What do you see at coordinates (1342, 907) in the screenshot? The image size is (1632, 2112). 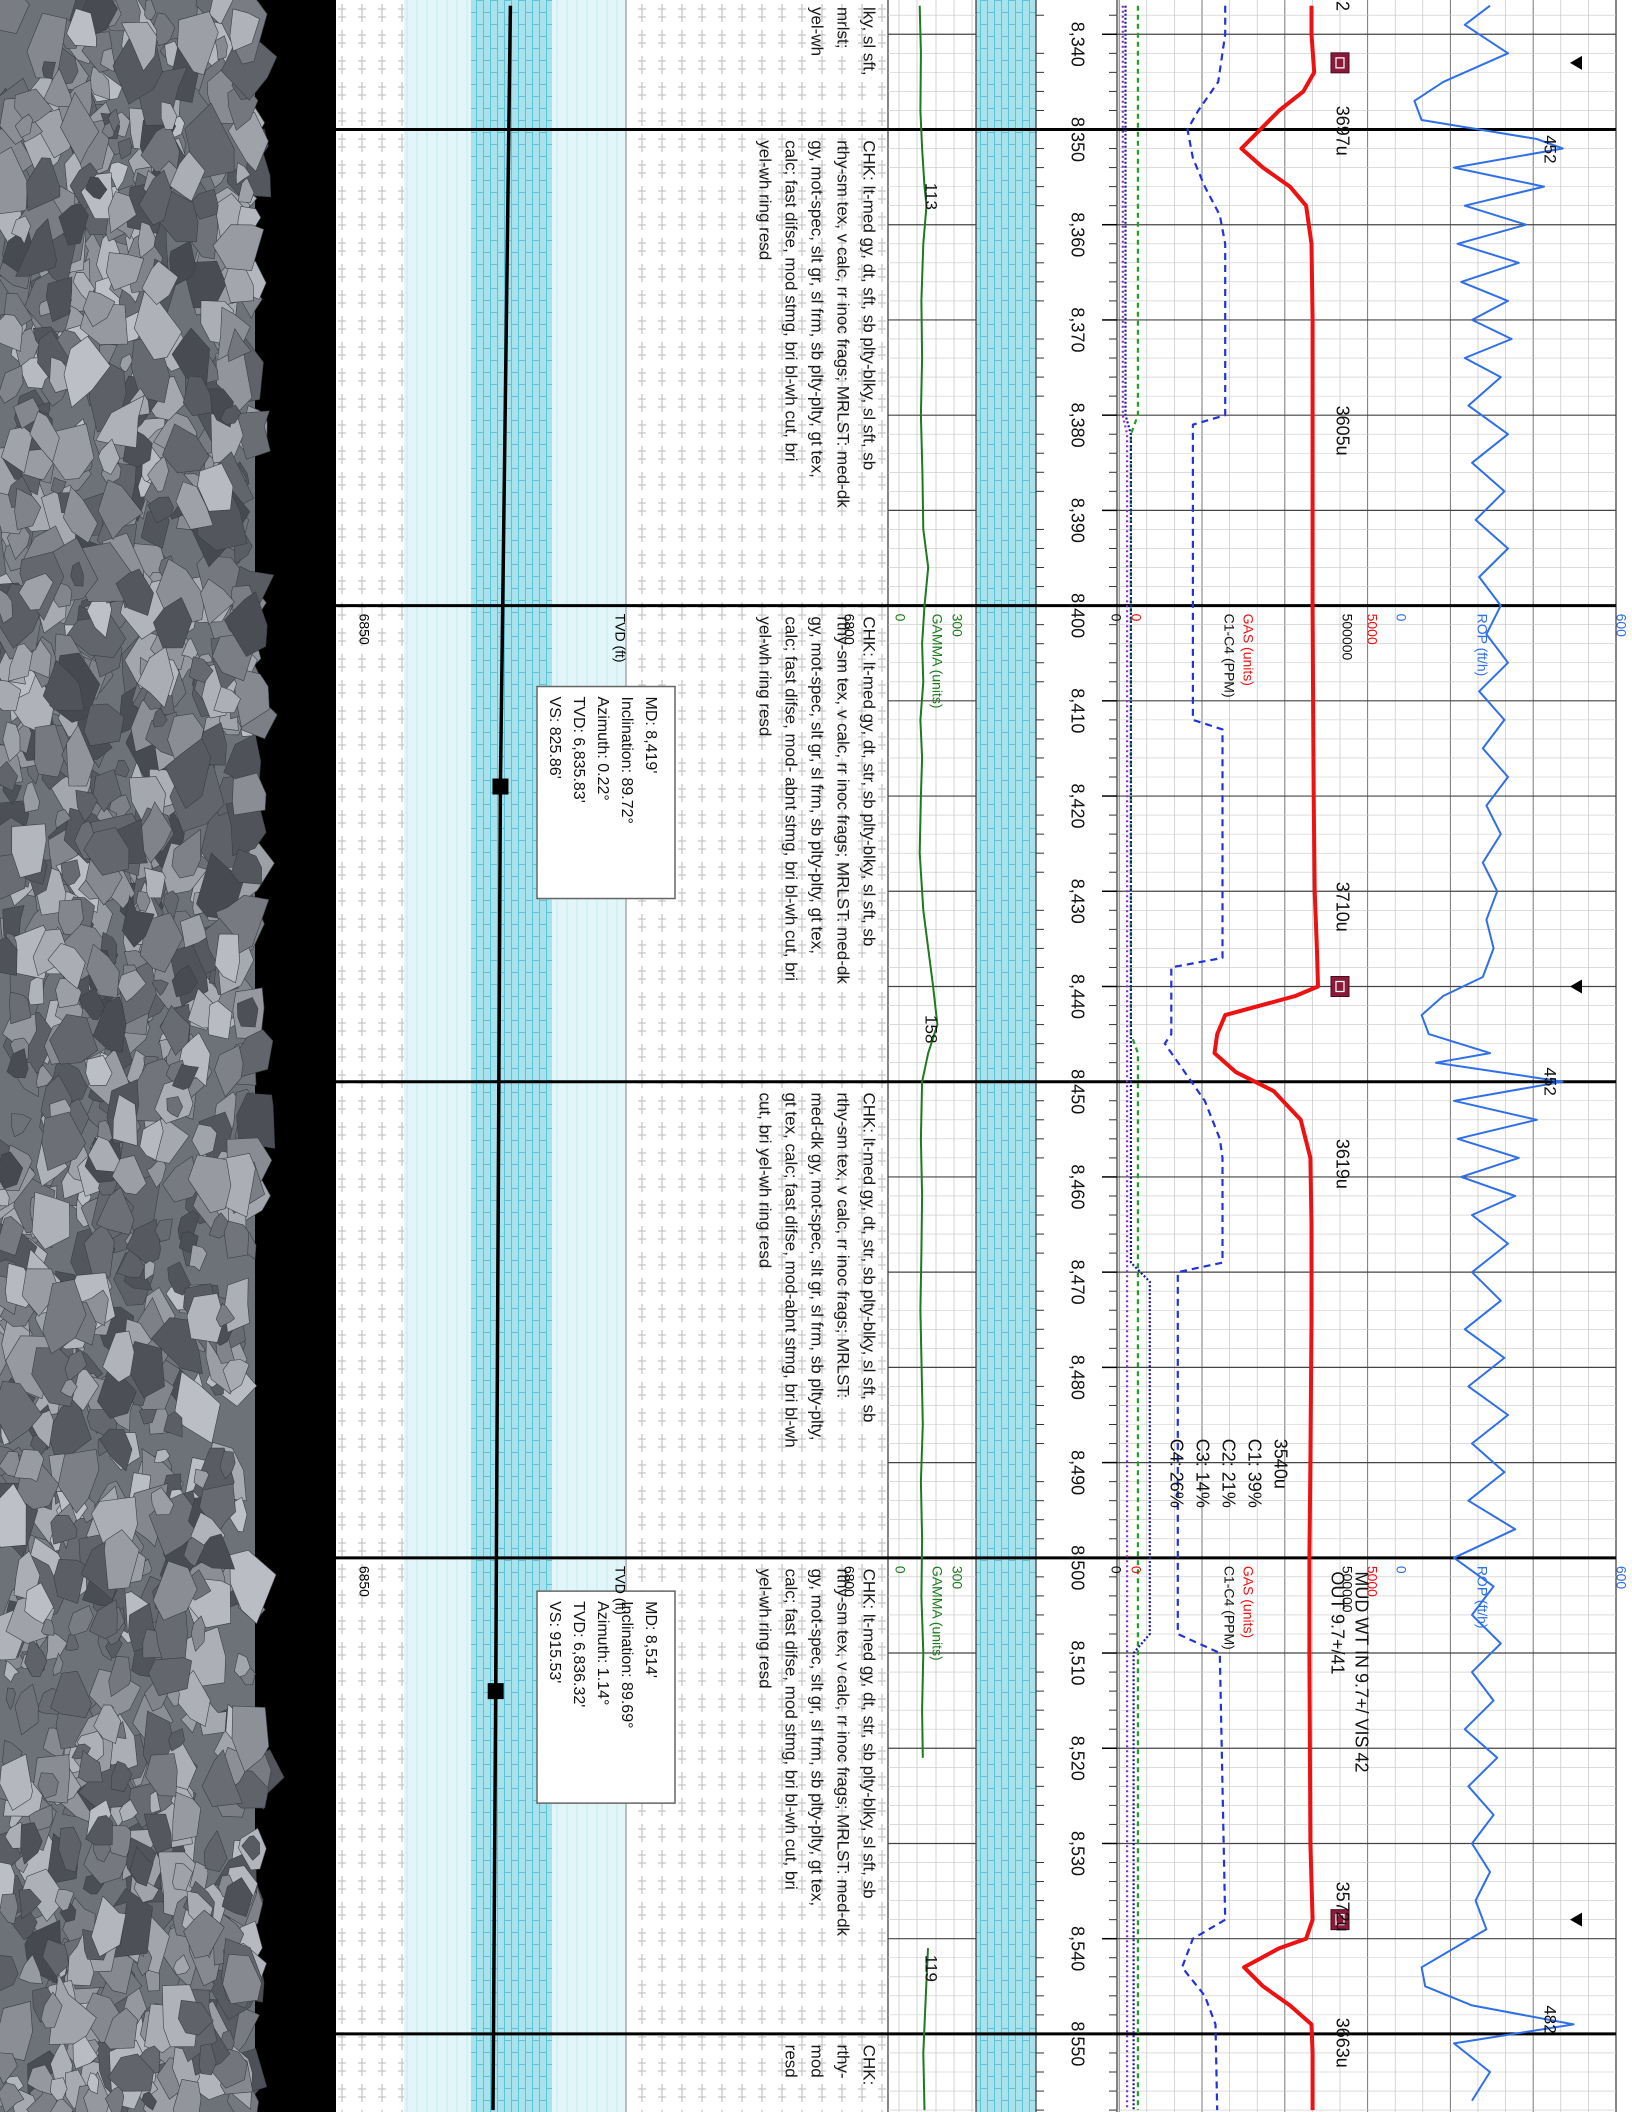 I see `gas-annotation: 3710u` at bounding box center [1342, 907].